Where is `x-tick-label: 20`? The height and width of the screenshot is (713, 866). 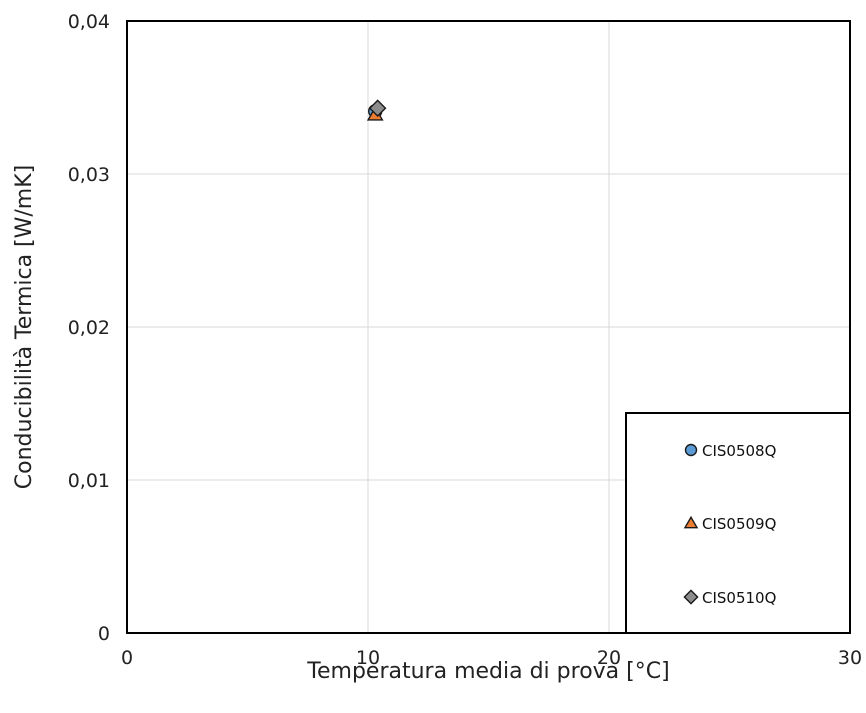
x-tick-label: 20 is located at coordinates (609, 658).